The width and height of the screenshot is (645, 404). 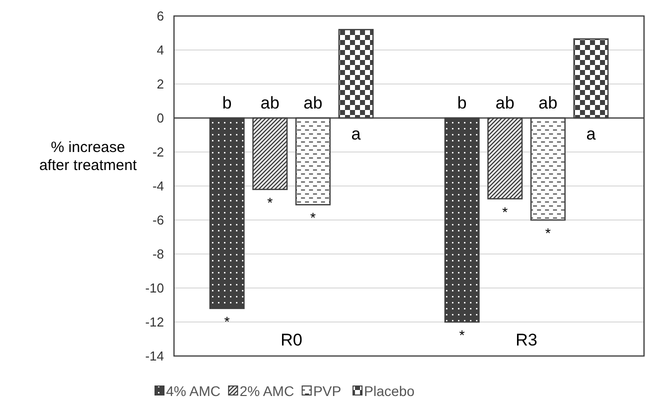 I want to click on y-axis-title: % increase after treatment, so click(x=88, y=156).